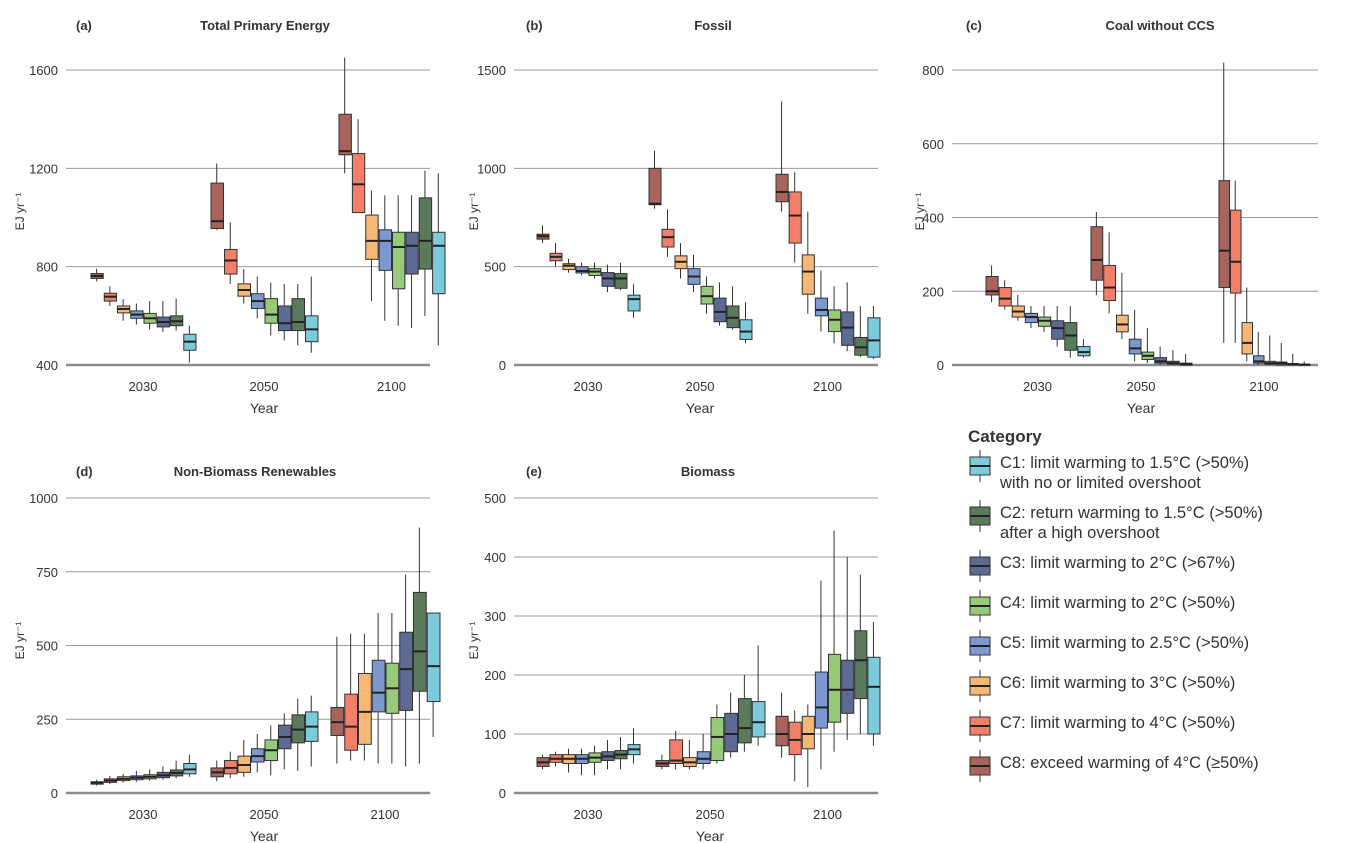  Describe the element at coordinates (1118, 603) in the screenshot. I see `legend-label: C4: limit warming to 2°C (>50%)` at that location.